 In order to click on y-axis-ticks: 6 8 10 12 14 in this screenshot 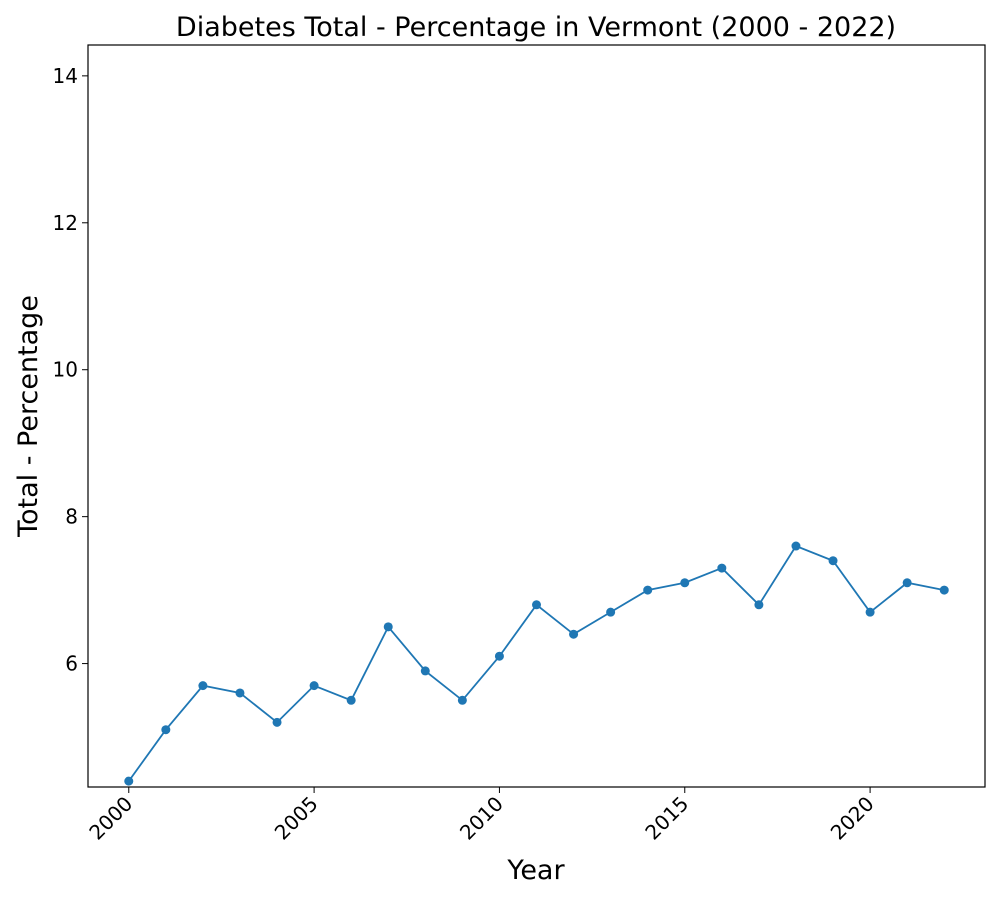, I will do `click(70, 370)`.